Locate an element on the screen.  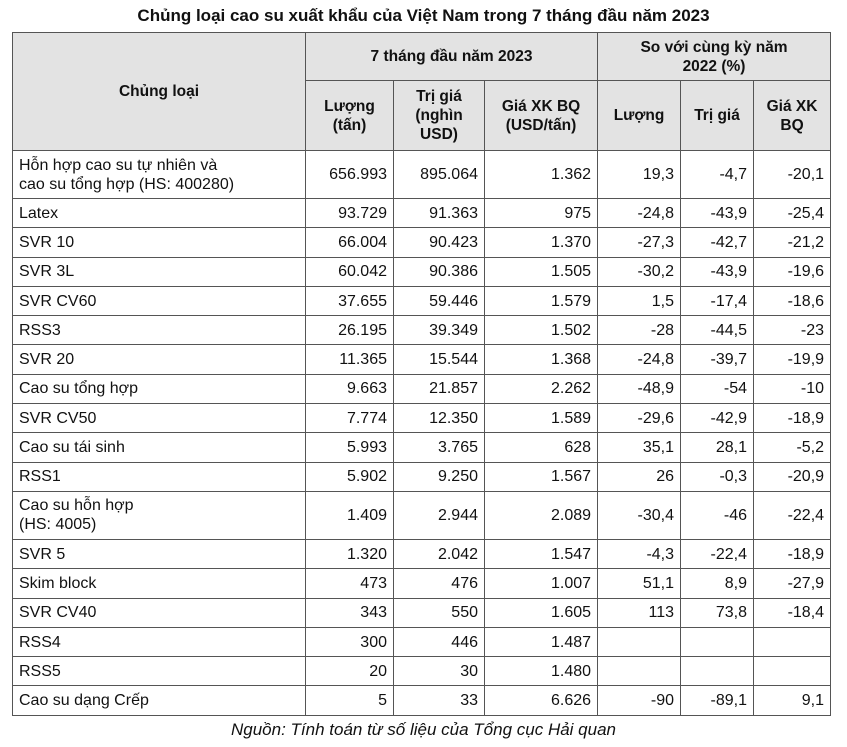
value-cell: -28 is located at coordinates (639, 330).